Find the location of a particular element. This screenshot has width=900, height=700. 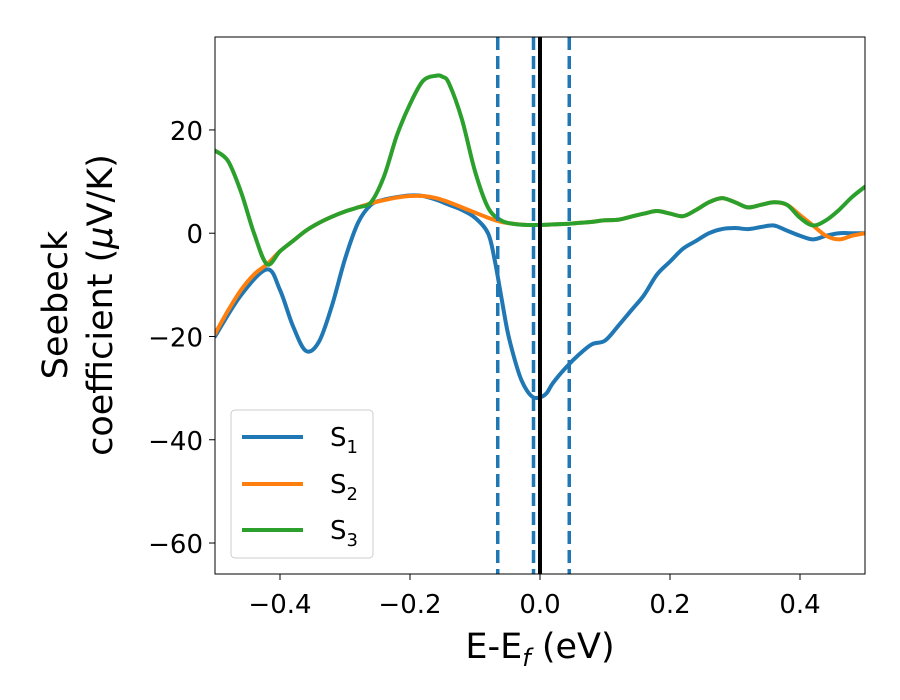

y-axis-ticks: −60 −40 −20 0 20 is located at coordinates (181, 338).